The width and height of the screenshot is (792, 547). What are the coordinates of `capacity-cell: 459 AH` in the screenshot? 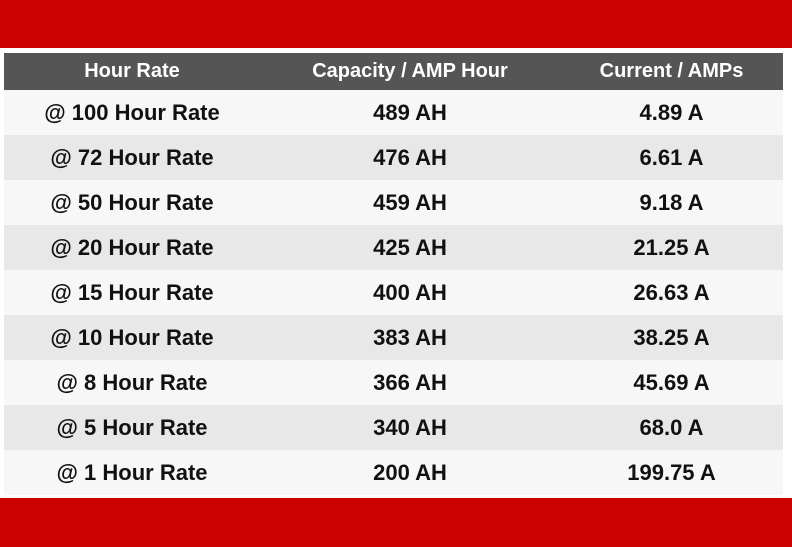 It's located at (410, 202).